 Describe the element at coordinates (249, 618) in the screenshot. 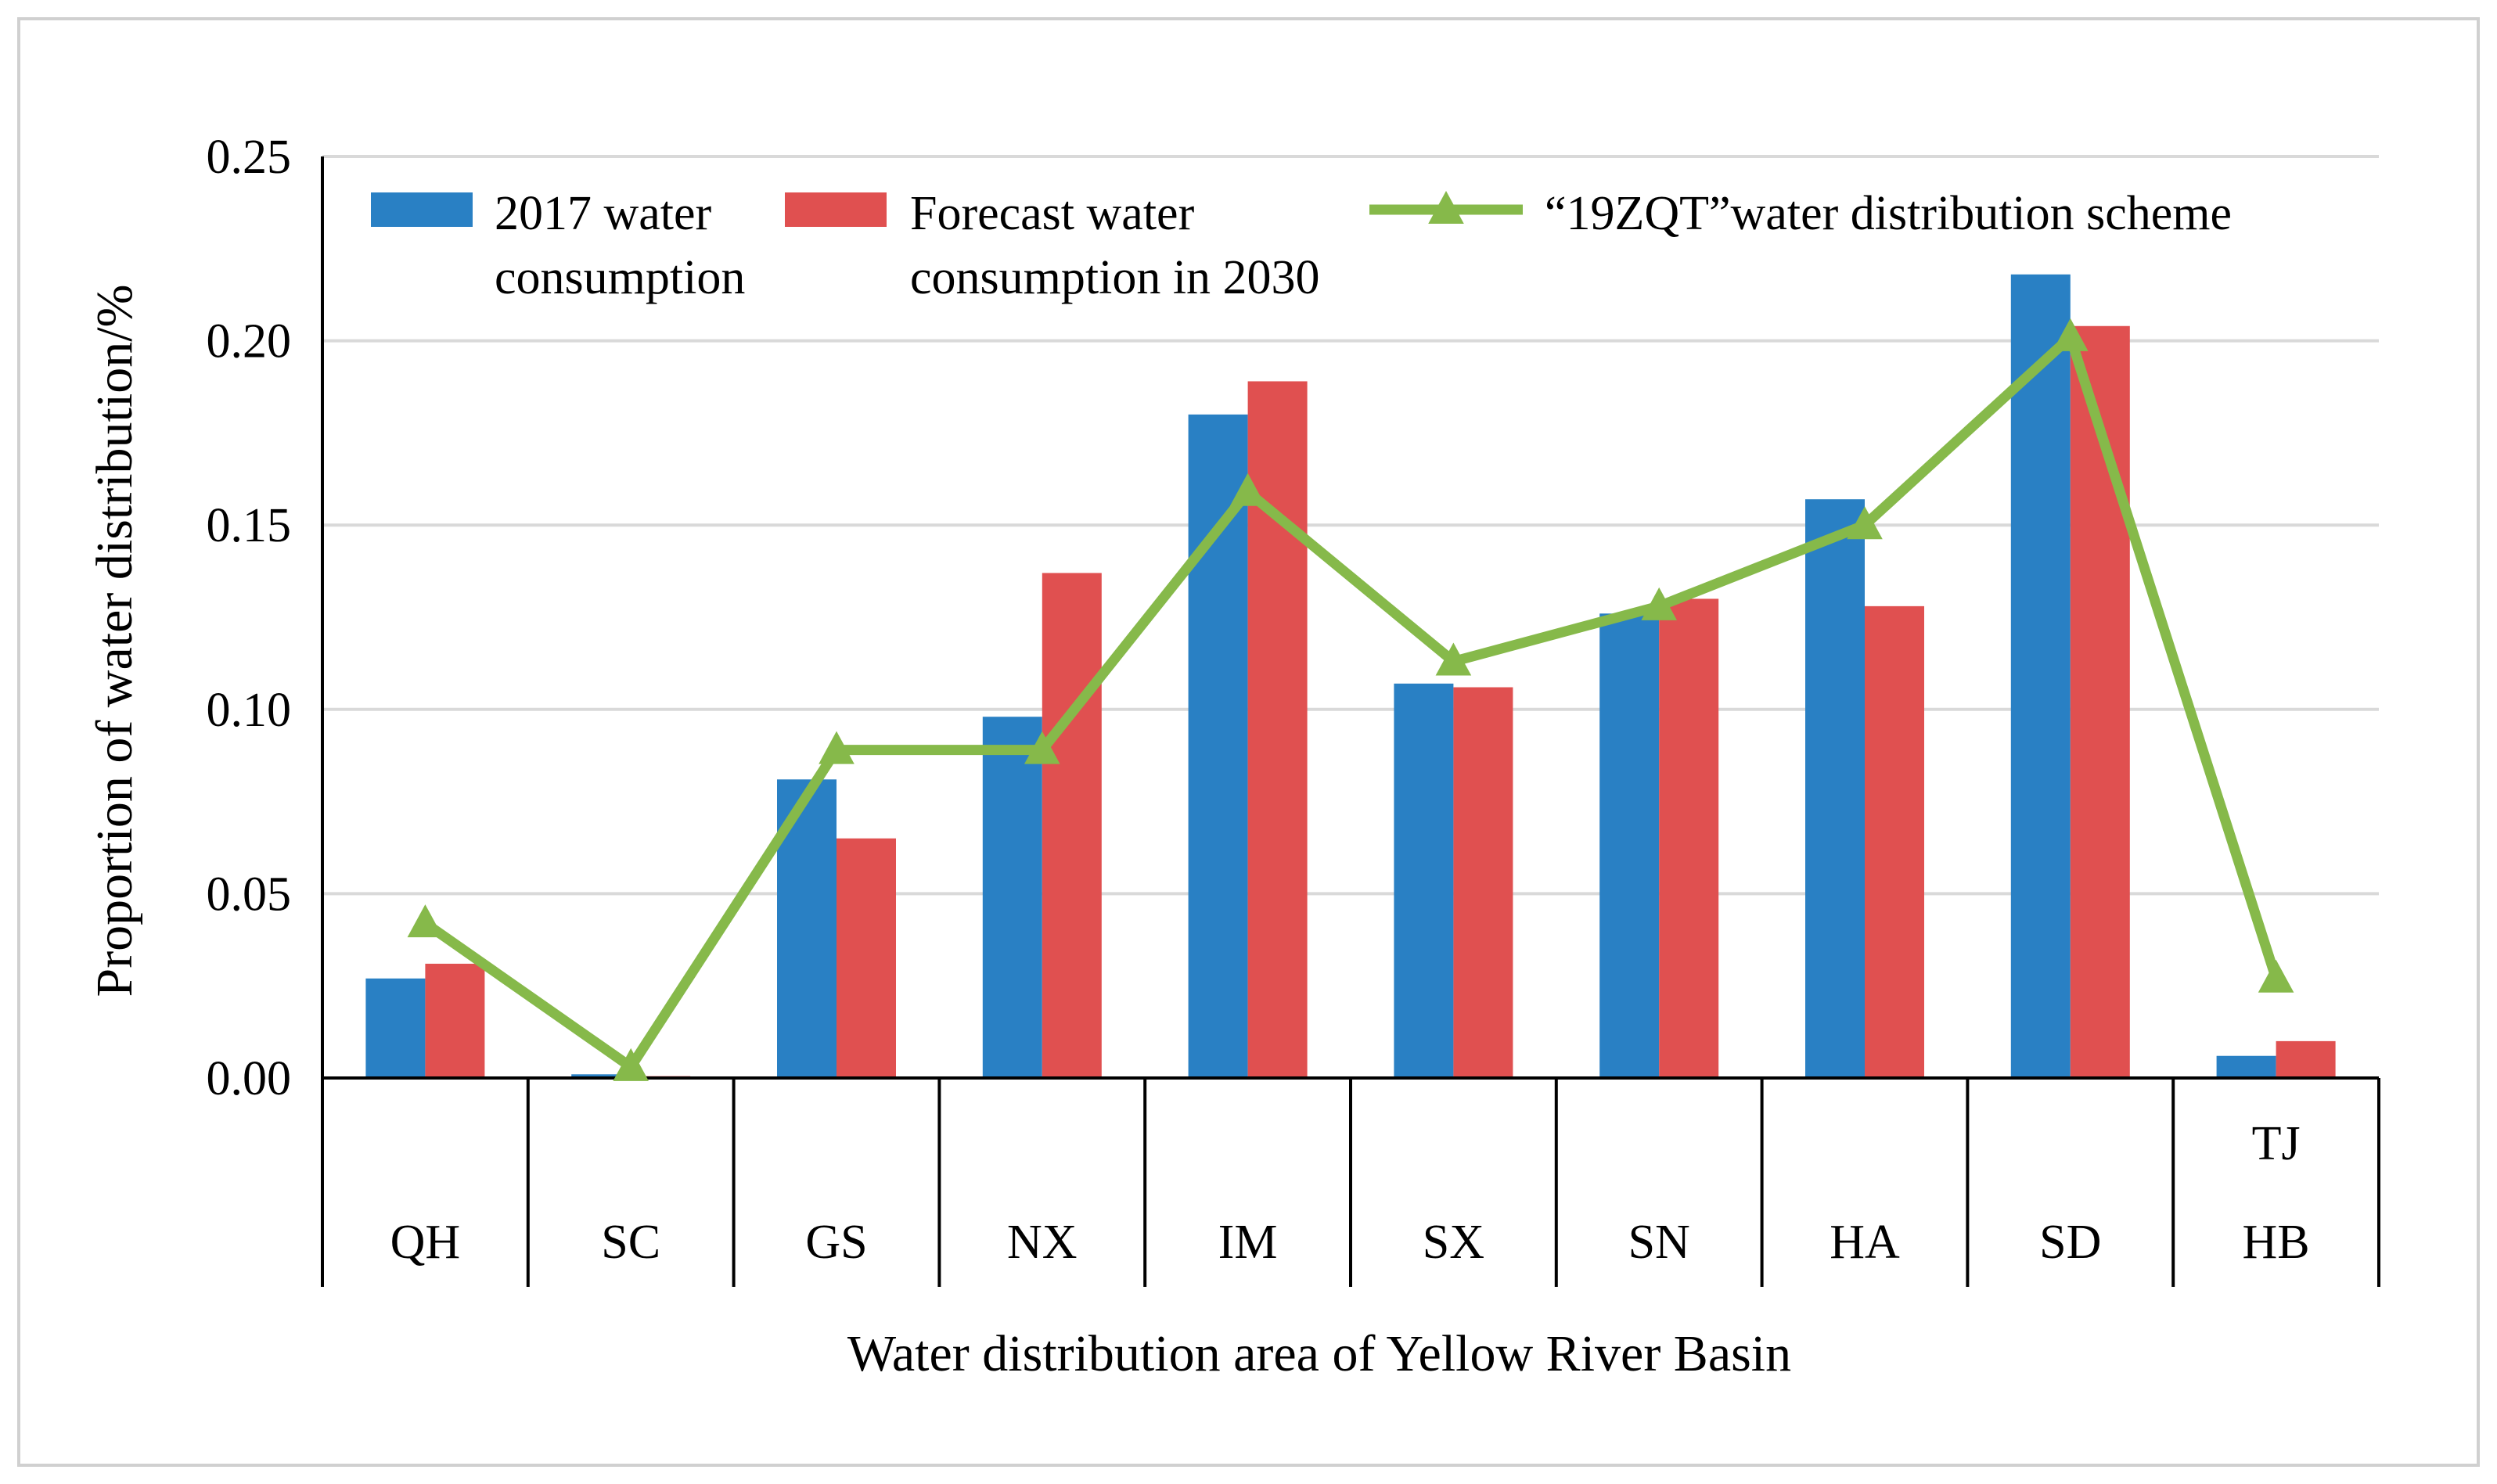

I see `y-tick-labels: 0.00 0.05 0.10 0.15 0.20 0.25` at that location.